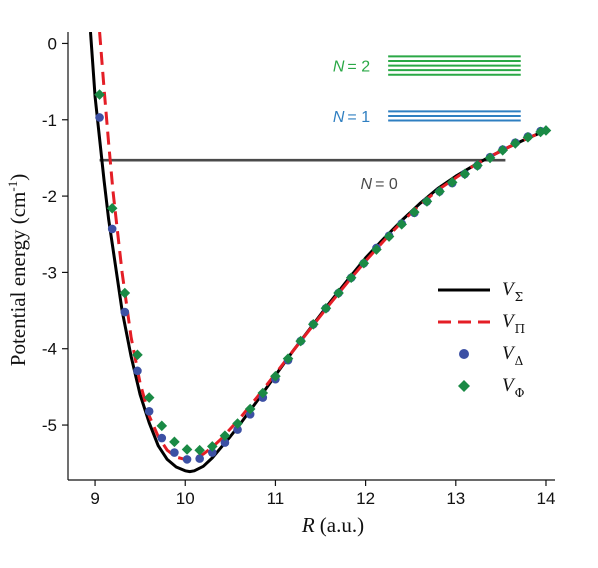  I want to click on x-tick-label: 10, so click(185, 498).